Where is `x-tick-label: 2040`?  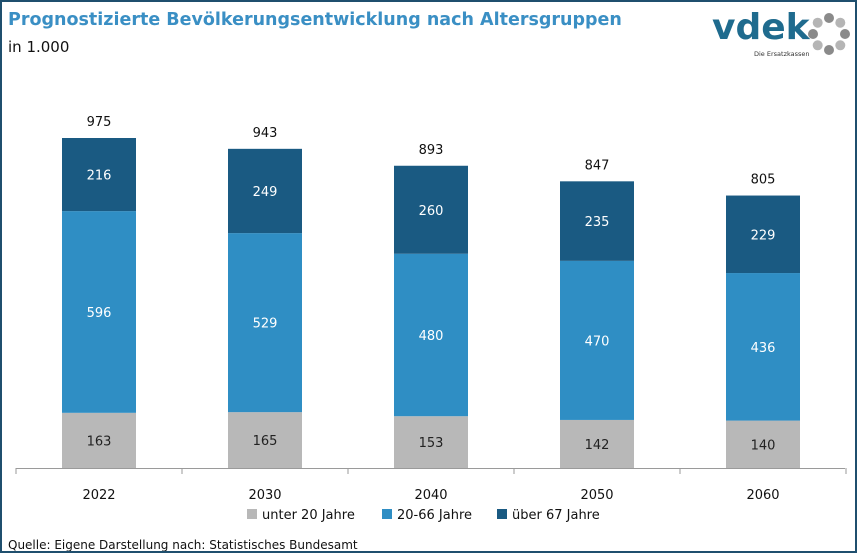 x-tick-label: 2040 is located at coordinates (430, 495).